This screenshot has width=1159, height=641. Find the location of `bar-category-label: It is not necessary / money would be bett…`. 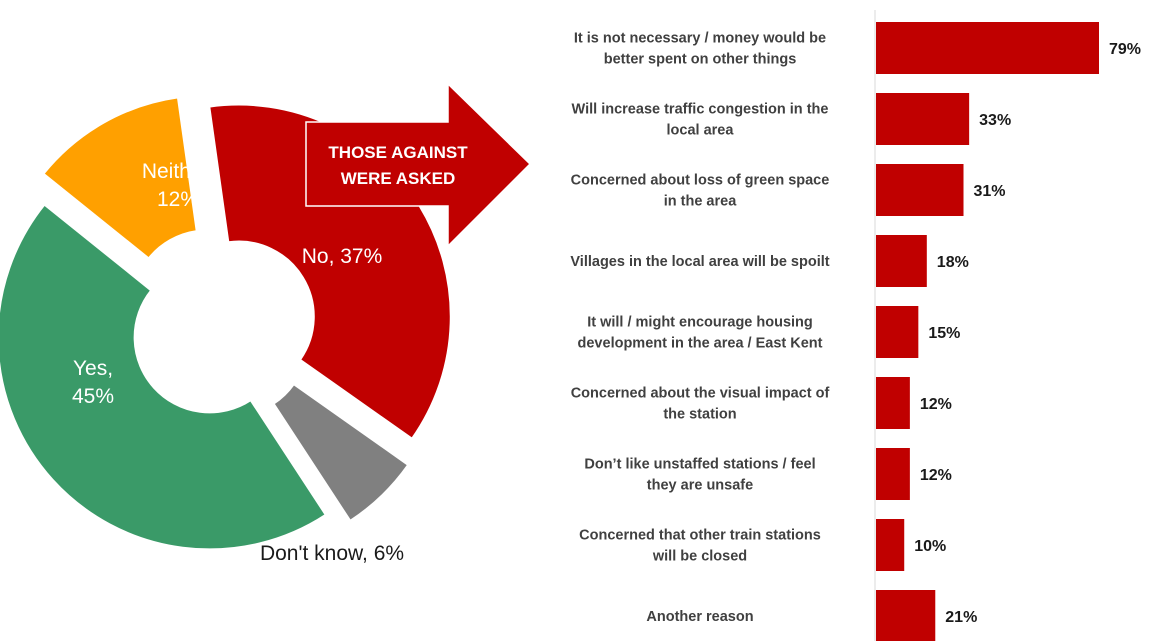

bar-category-label: It is not necessary / money would be bett… is located at coordinates (700, 49).